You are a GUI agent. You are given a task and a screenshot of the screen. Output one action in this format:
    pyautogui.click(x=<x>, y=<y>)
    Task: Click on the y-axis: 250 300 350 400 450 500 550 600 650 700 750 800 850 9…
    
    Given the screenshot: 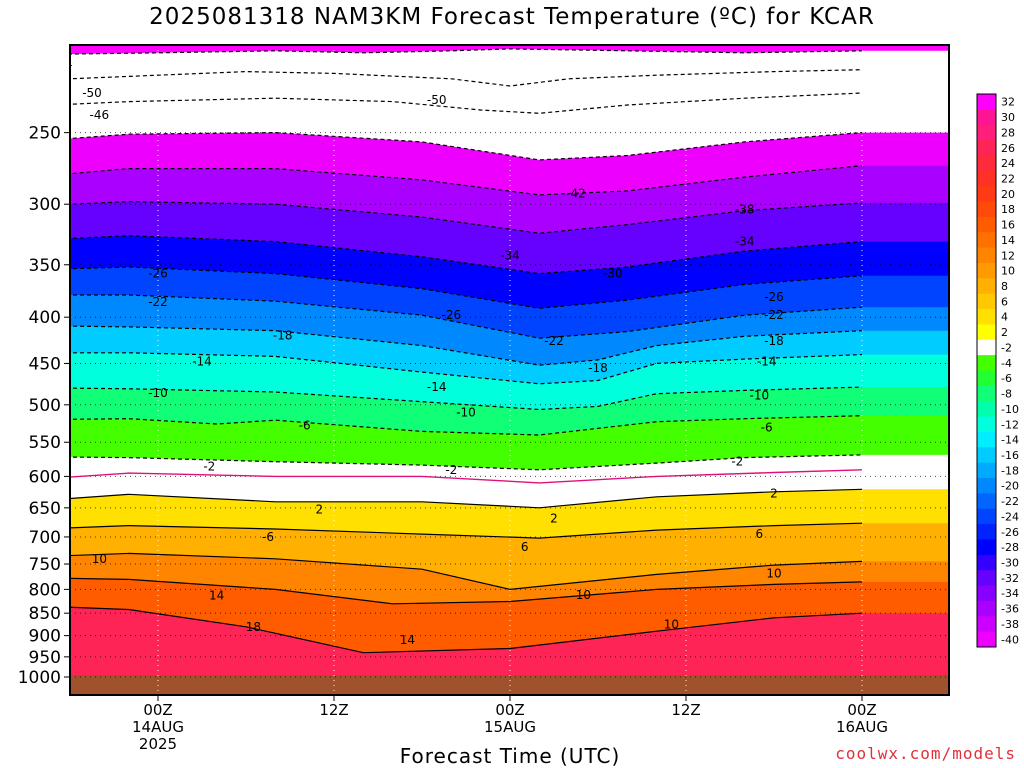 What is the action you would take?
    pyautogui.click(x=44, y=406)
    